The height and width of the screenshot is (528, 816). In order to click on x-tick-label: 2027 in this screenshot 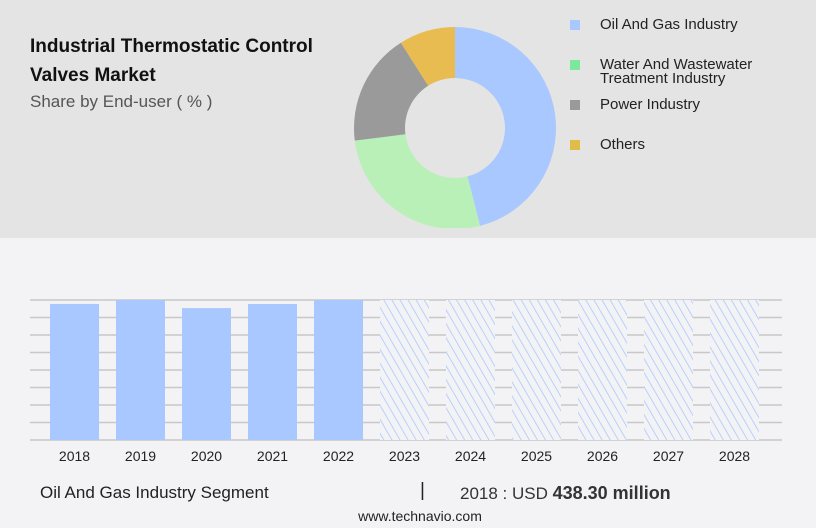, I will do `click(668, 456)`.